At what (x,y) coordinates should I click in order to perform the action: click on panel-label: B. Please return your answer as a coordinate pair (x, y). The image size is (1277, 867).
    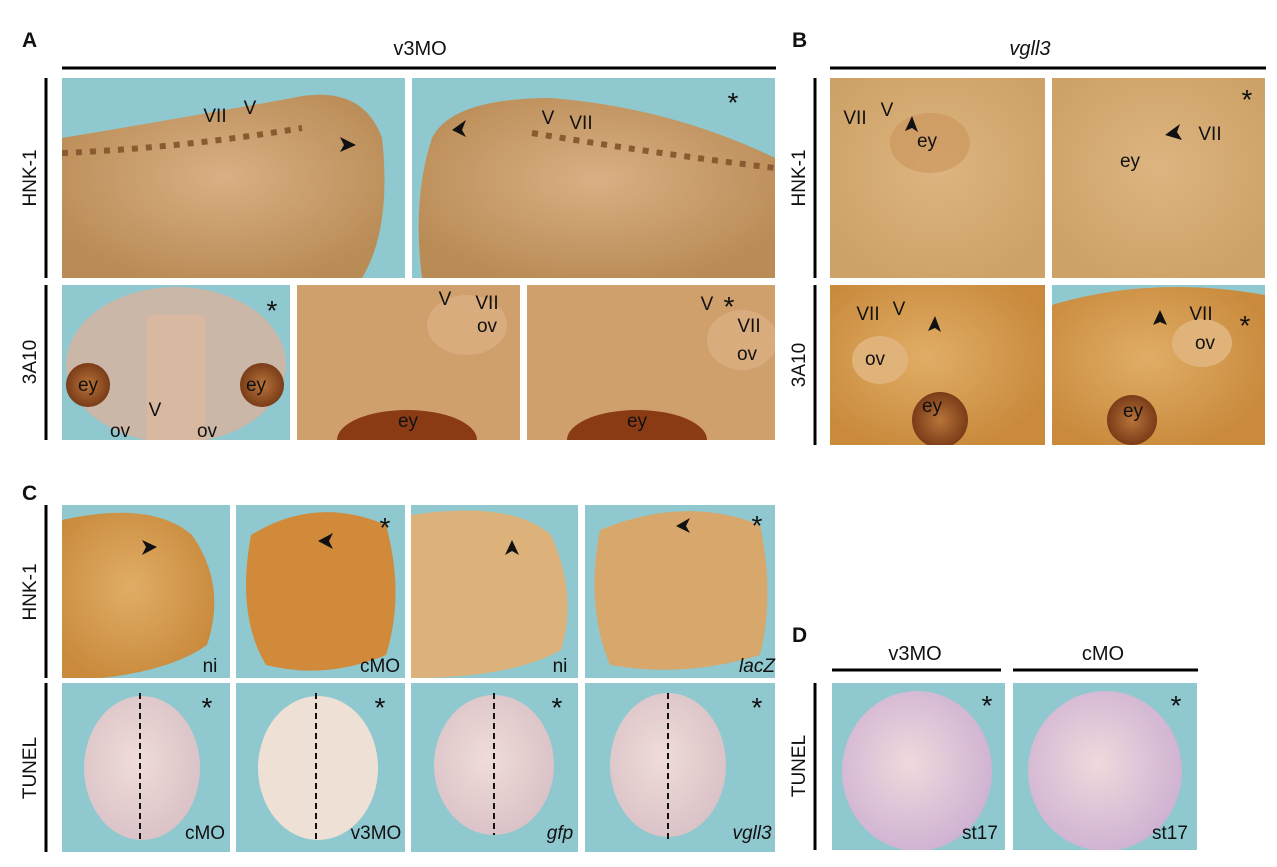
    Looking at the image, I should click on (799, 40).